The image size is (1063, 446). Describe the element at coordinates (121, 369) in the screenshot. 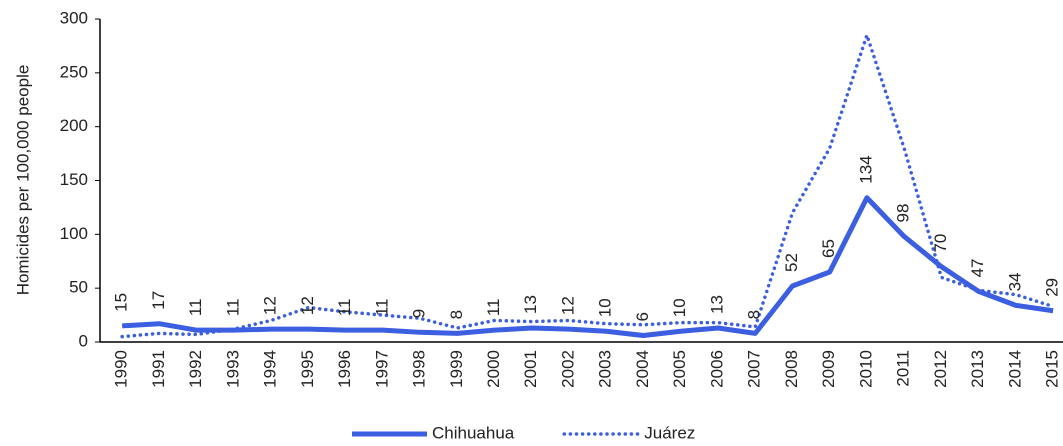

I see `x-tick-label: 1990` at that location.